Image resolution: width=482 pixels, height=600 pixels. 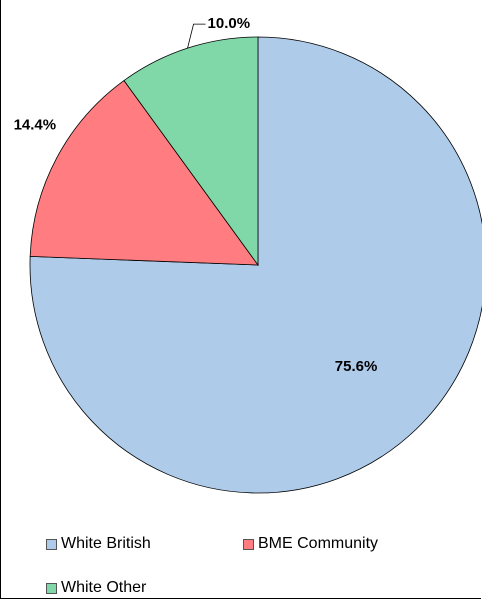 I want to click on data-label-bme-community: 14.4%, so click(x=35, y=125).